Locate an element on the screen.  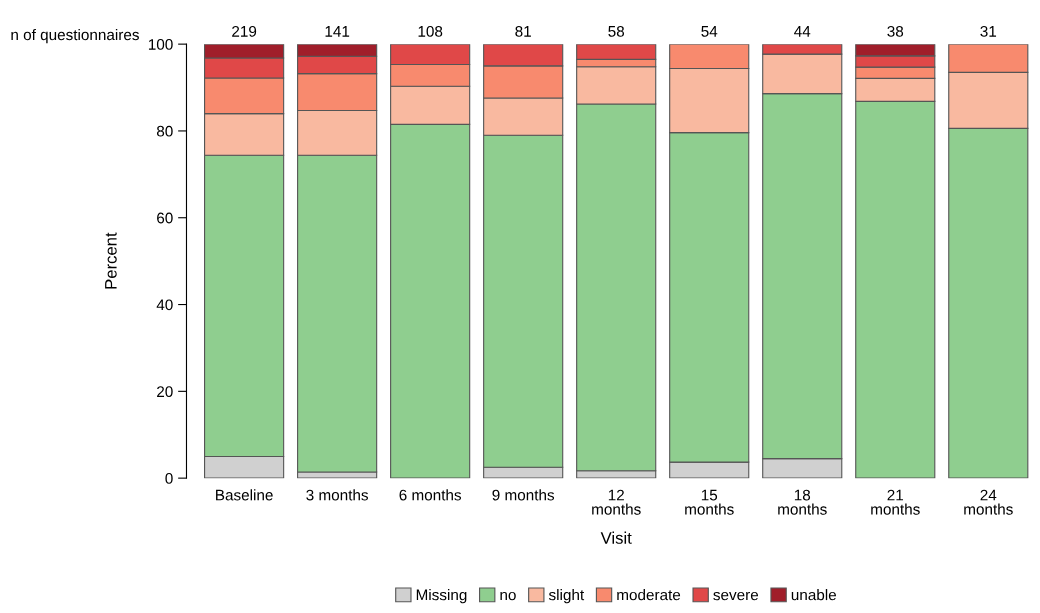
x-tick-label: Baseline is located at coordinates (244, 495).